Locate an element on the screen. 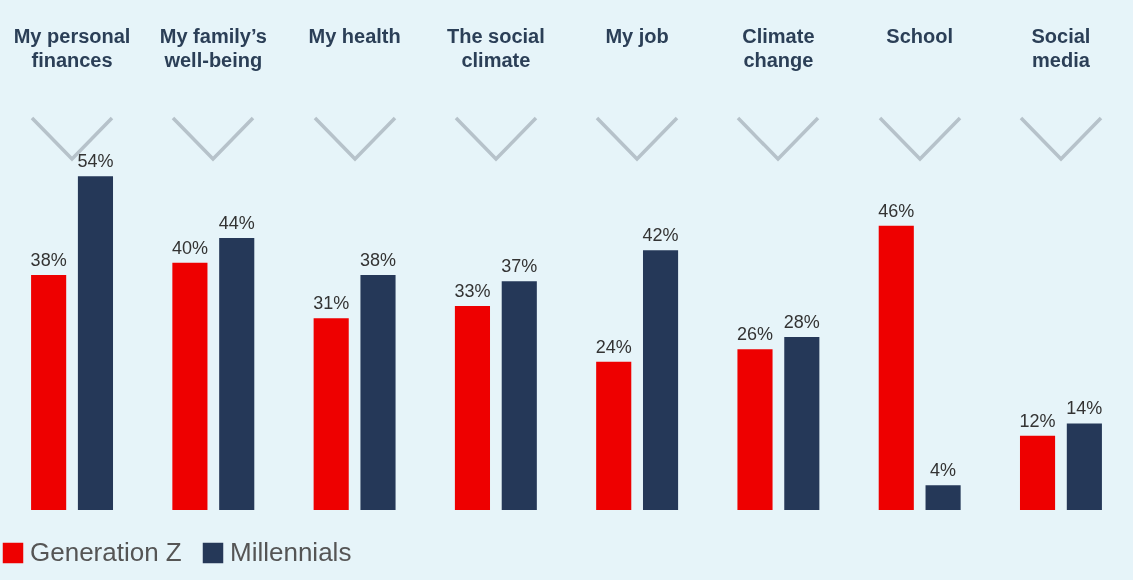  data-label: 31% is located at coordinates (331, 303).